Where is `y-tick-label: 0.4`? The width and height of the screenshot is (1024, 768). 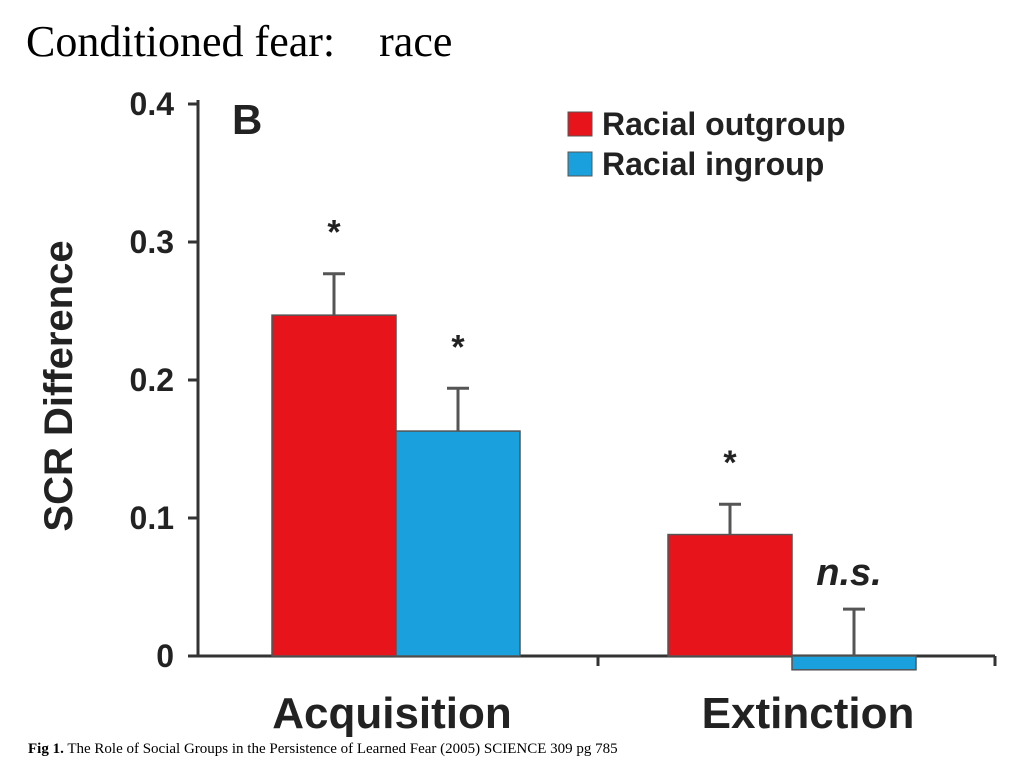
y-tick-label: 0.4 is located at coordinates (152, 104).